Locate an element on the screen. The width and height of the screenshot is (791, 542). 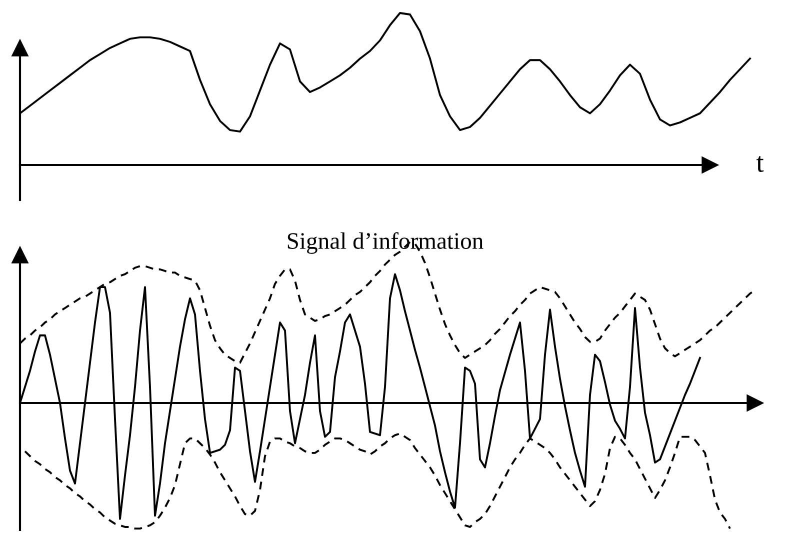
x-axis-title: t is located at coordinates (760, 164).